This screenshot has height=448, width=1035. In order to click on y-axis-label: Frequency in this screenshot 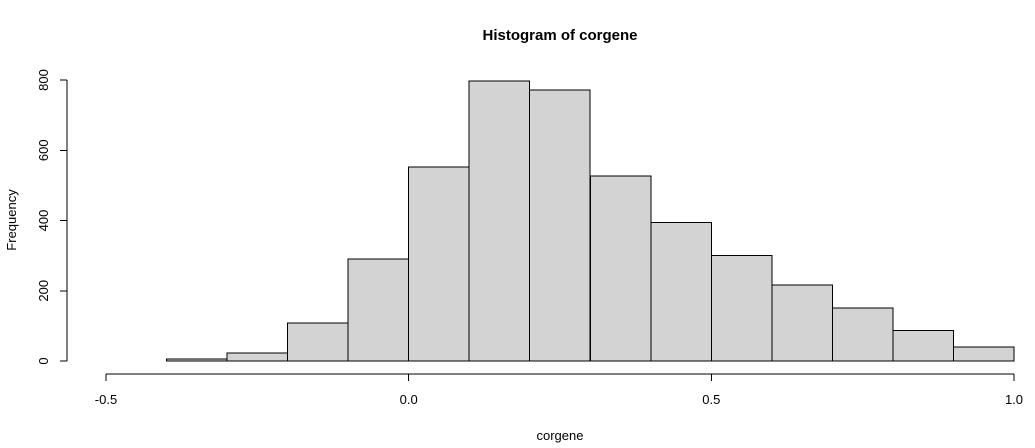, I will do `click(11, 220)`.